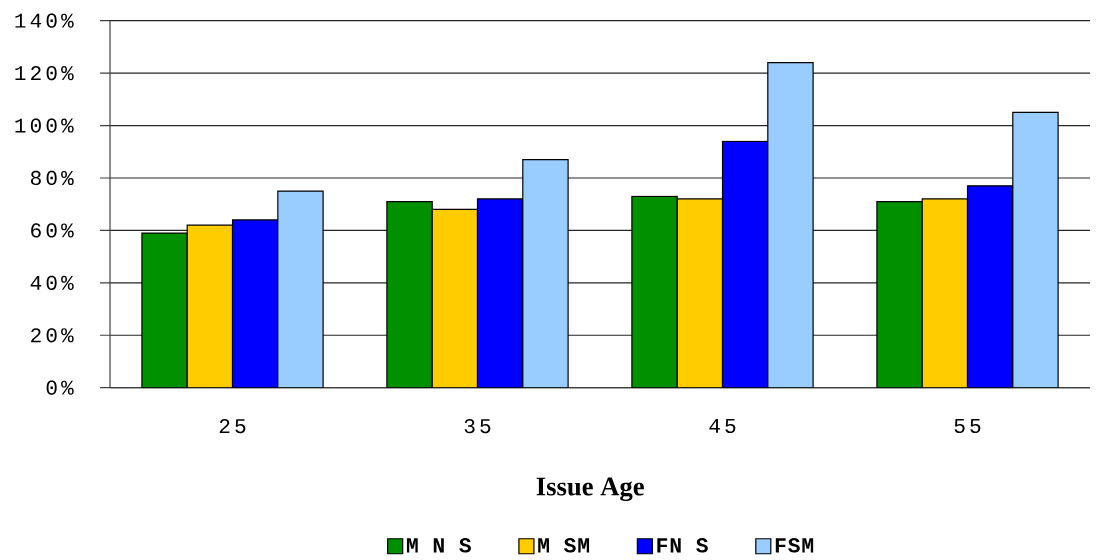 Image resolution: width=1102 pixels, height=560 pixels. What do you see at coordinates (477, 426) in the screenshot?
I see `x-tick-label: 35` at bounding box center [477, 426].